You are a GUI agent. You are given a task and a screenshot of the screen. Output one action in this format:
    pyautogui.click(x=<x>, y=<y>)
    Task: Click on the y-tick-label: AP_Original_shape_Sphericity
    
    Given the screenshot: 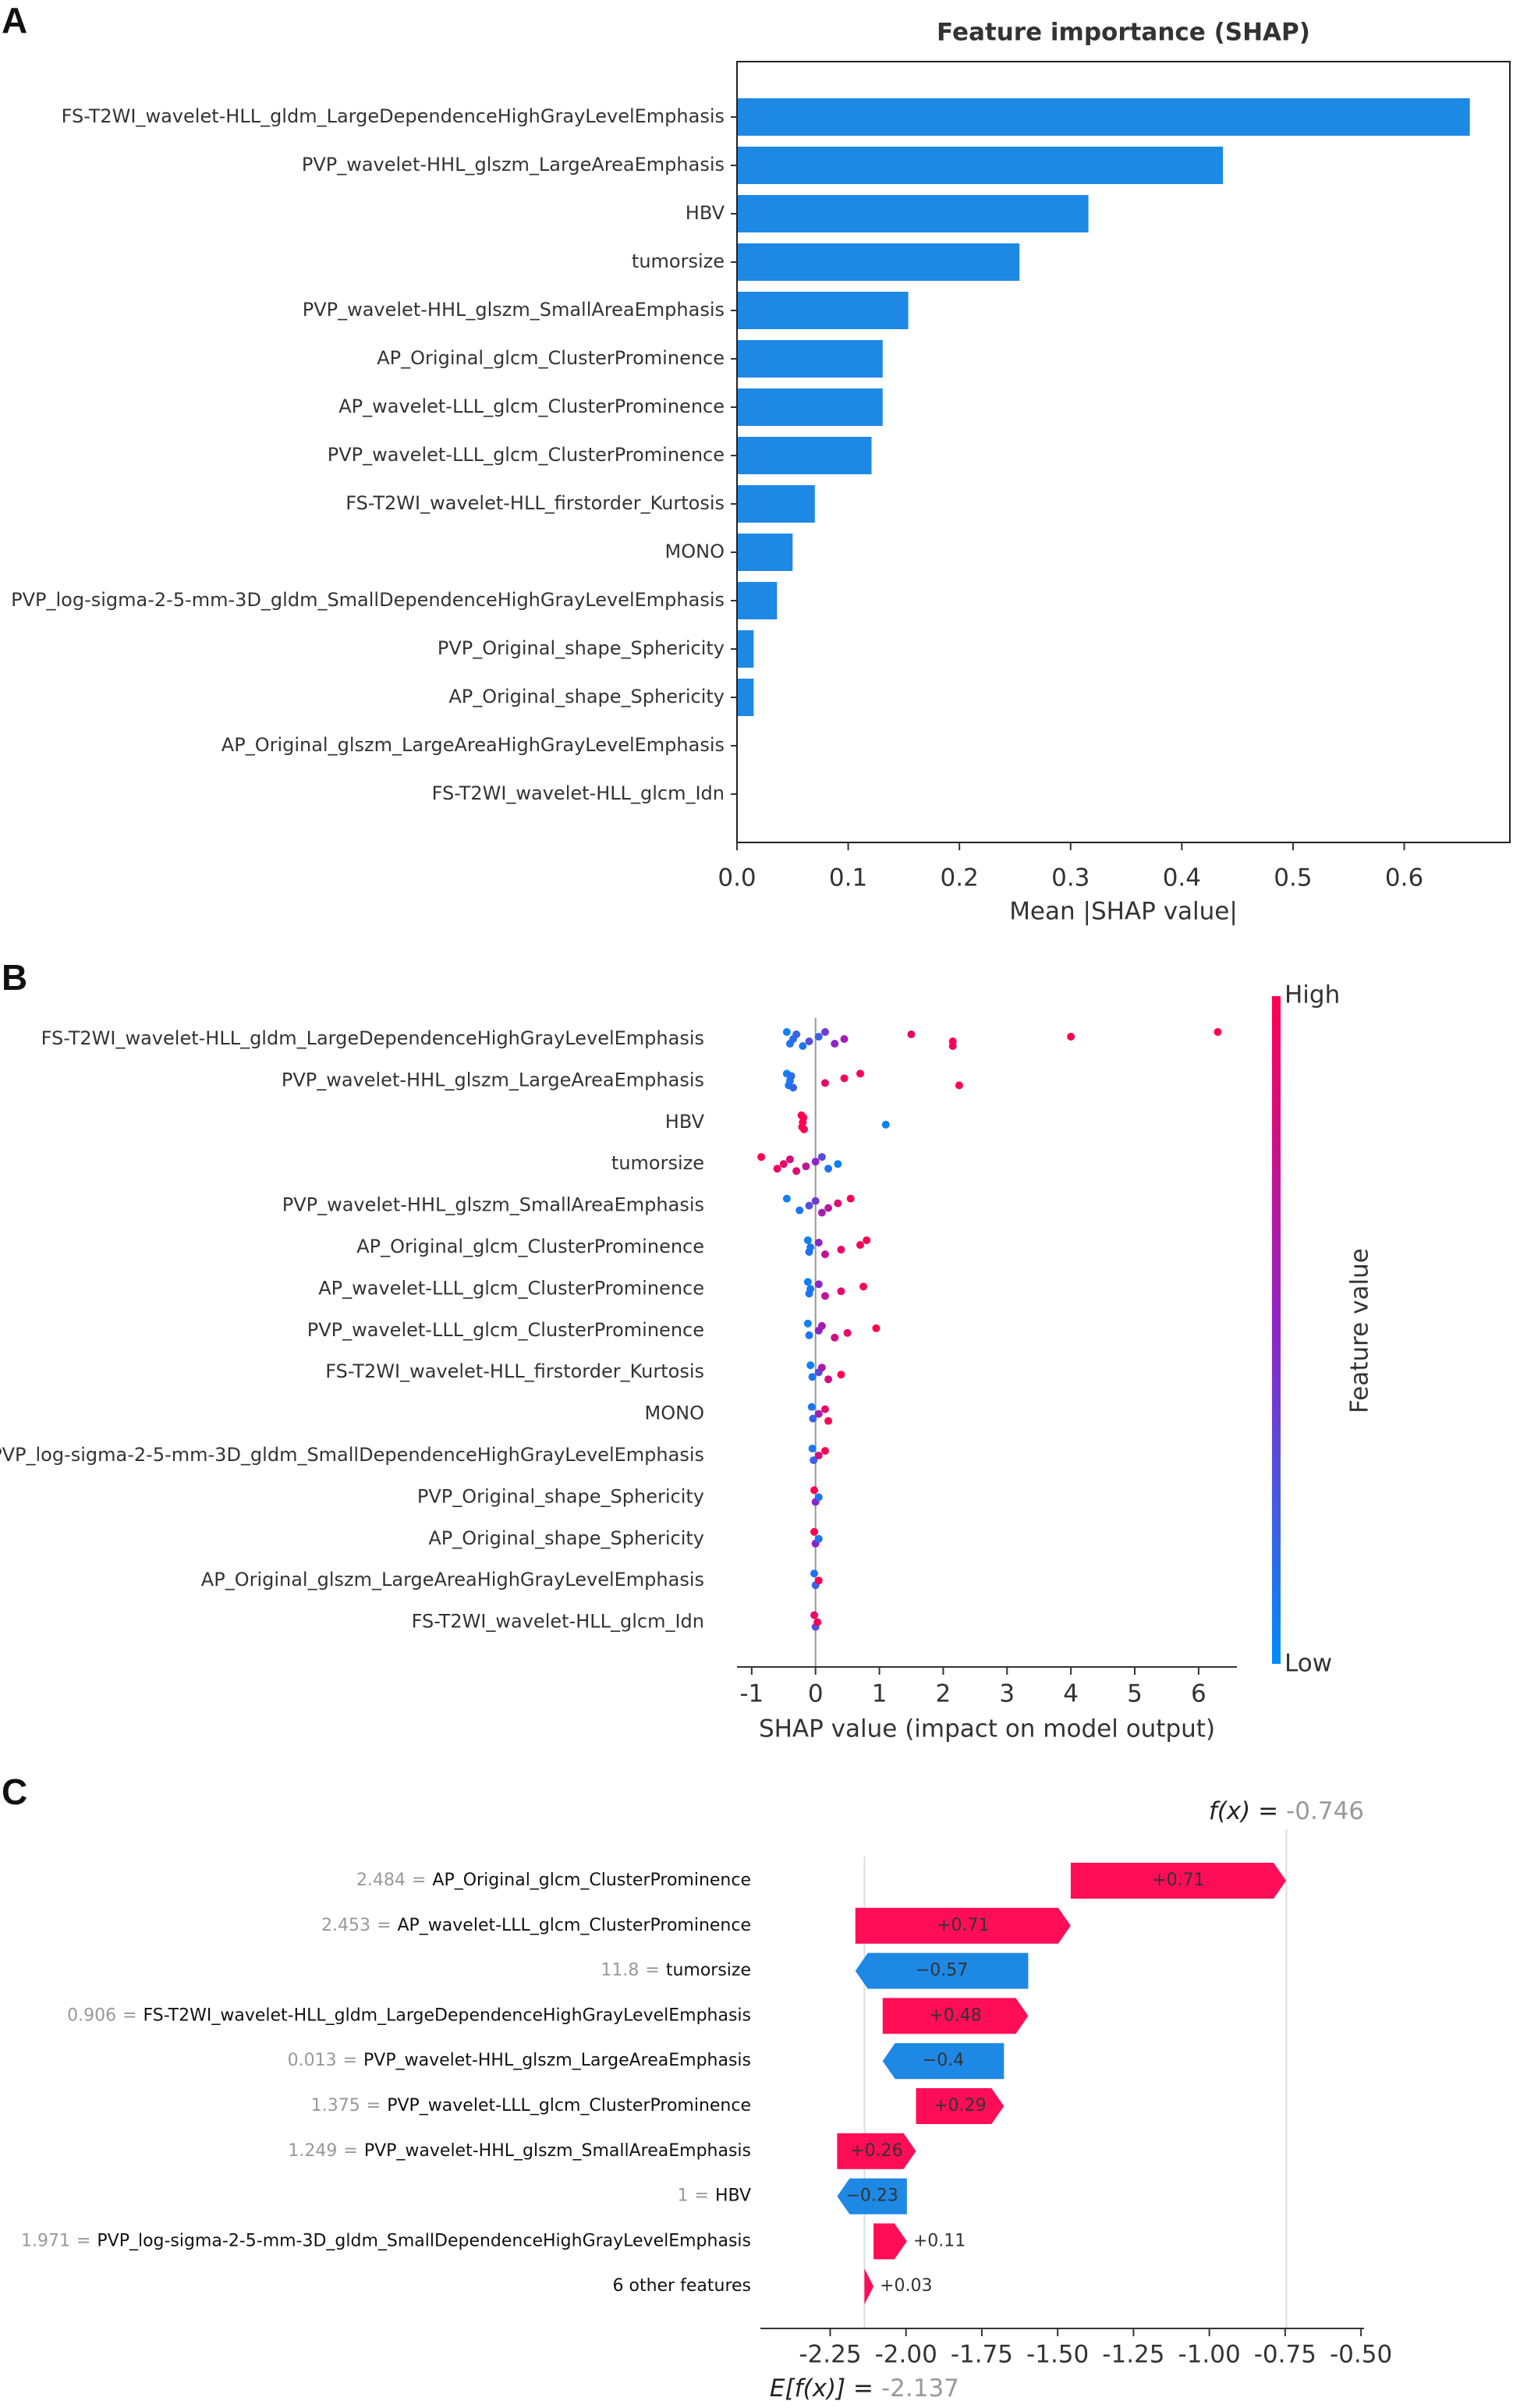 What is the action you would take?
    pyautogui.click(x=586, y=697)
    